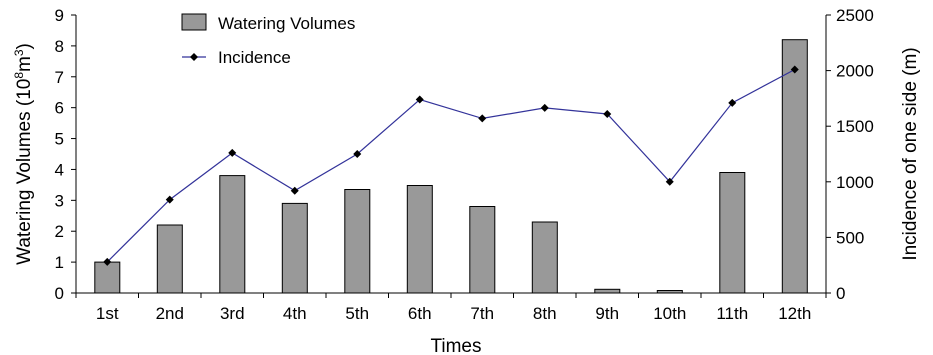 Image resolution: width=933 pixels, height=355 pixels. I want to click on x-tick-label-3rd: 3rd, so click(232, 313).